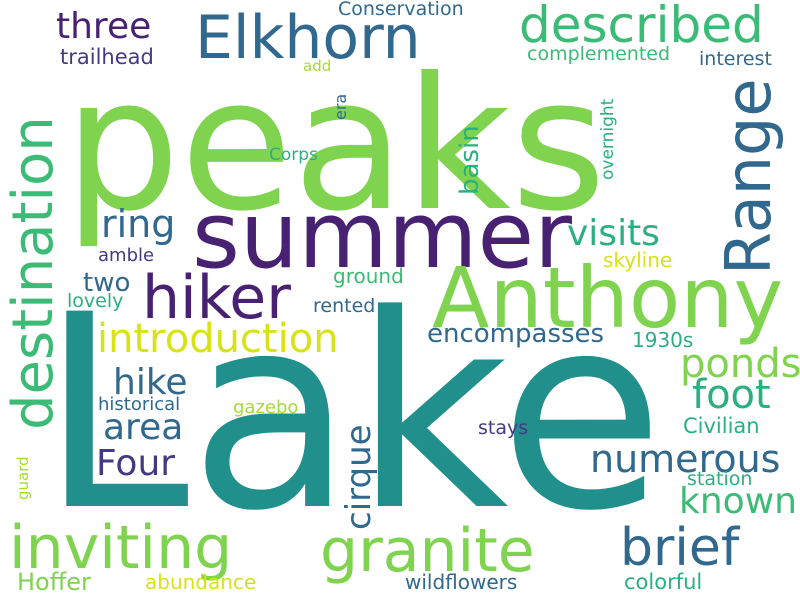 The width and height of the screenshot is (800, 600). I want to click on word-overnight: overnight, so click(608, 139).